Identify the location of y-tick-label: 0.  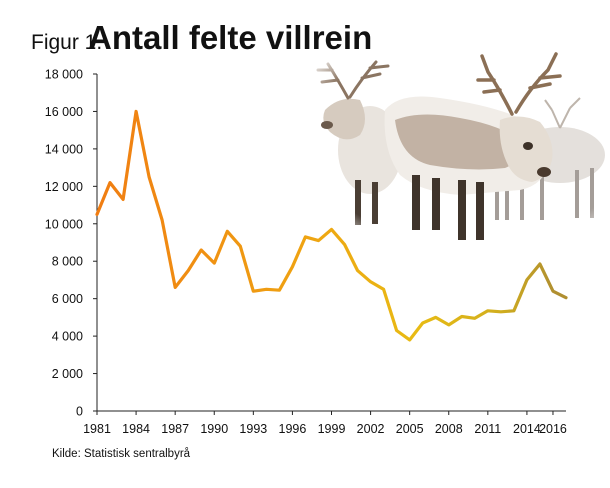
(79, 412).